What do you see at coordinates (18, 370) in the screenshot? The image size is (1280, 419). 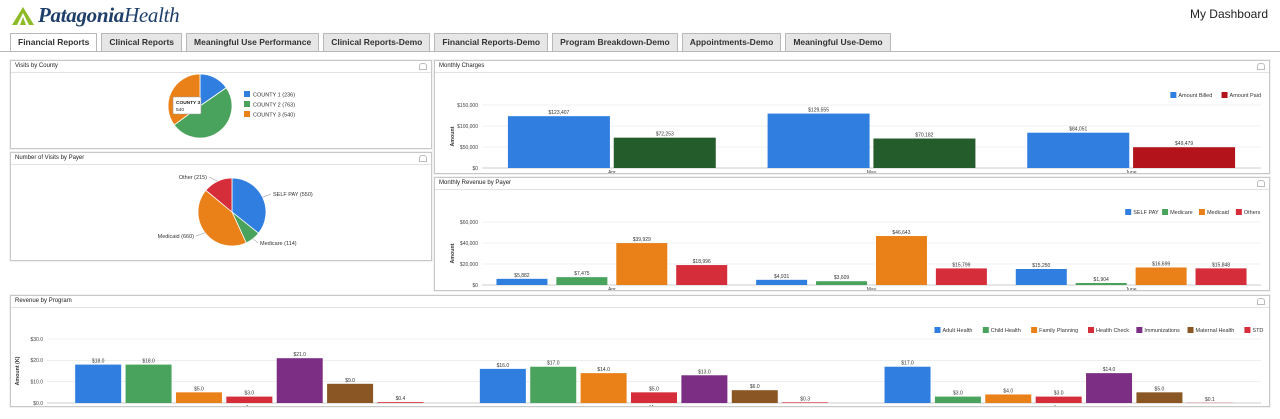 I see `y-axis-label: Amount (K)` at bounding box center [18, 370].